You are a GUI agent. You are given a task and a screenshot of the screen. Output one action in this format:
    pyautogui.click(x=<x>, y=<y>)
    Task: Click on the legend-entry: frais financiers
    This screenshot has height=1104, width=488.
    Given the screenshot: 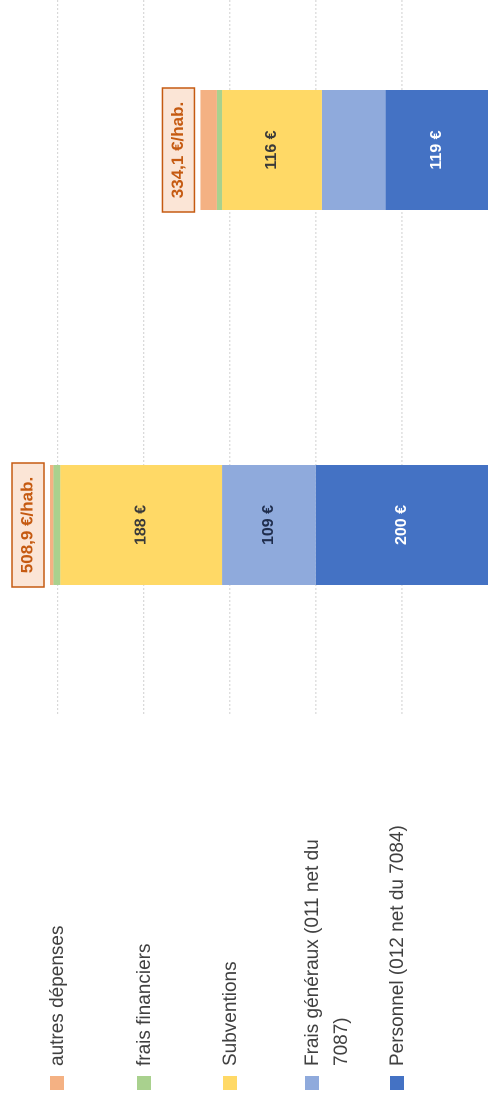 What is the action you would take?
    pyautogui.click(x=144, y=953)
    